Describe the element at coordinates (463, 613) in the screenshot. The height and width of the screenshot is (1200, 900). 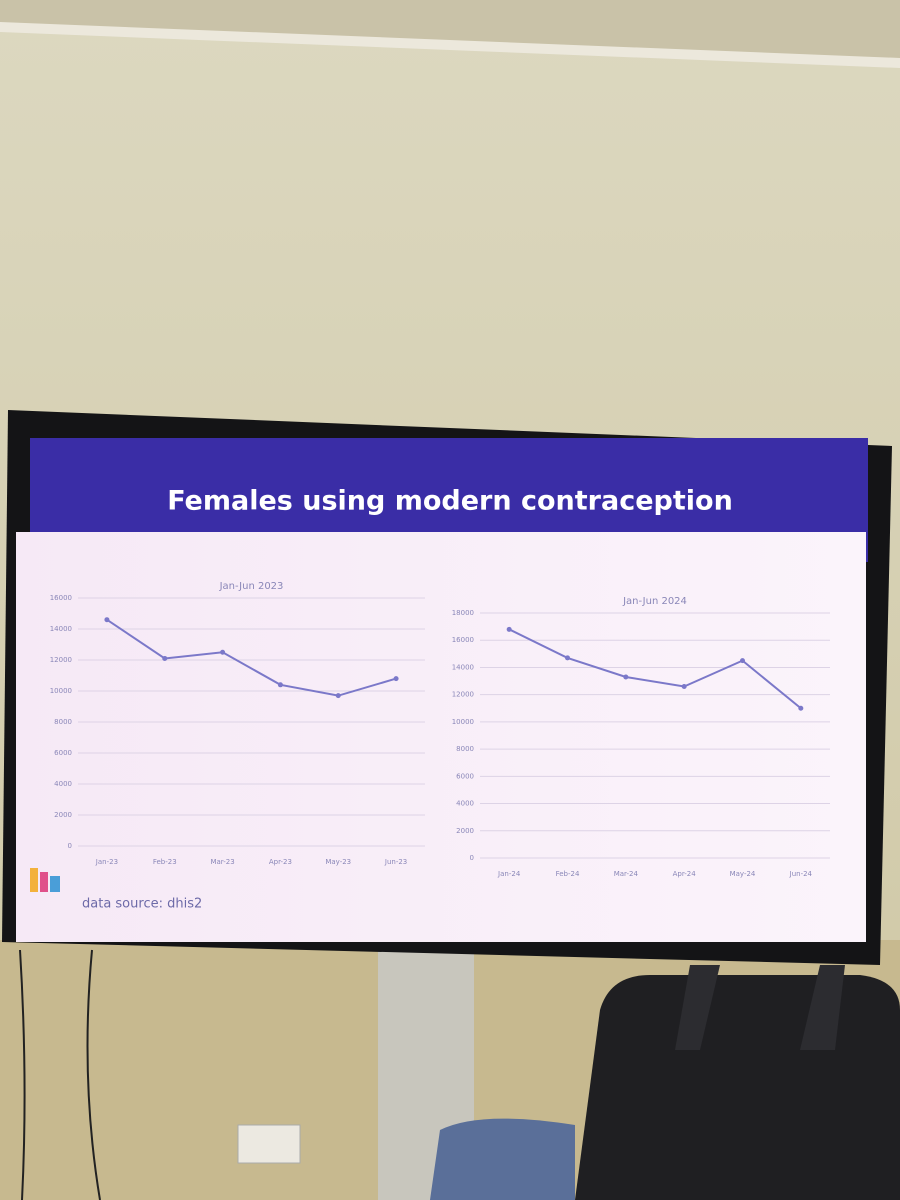
I see `y-tick-label: 18000` at that location.